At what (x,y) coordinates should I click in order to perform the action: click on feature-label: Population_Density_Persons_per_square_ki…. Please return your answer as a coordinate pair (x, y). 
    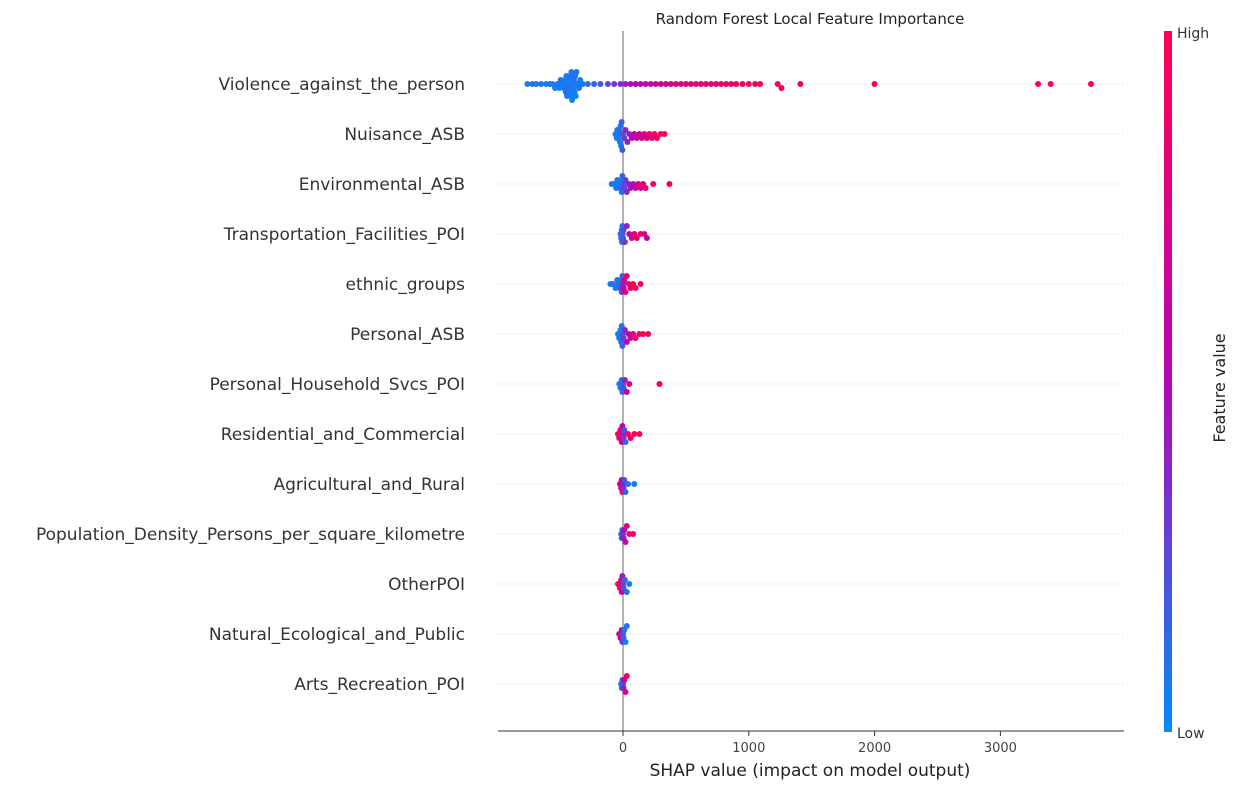
    Looking at the image, I should click on (250, 535).